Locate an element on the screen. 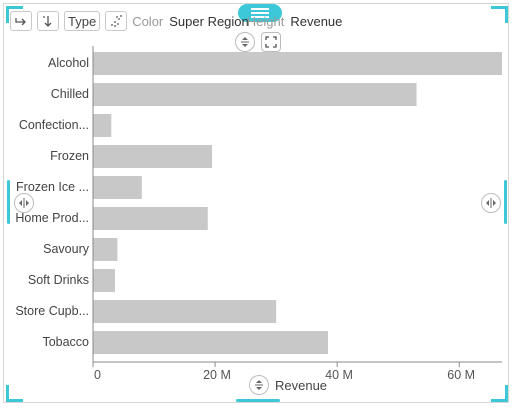 The image size is (514, 408). toolbar: Type Color Super Region Height Revenue is located at coordinates (179, 21).